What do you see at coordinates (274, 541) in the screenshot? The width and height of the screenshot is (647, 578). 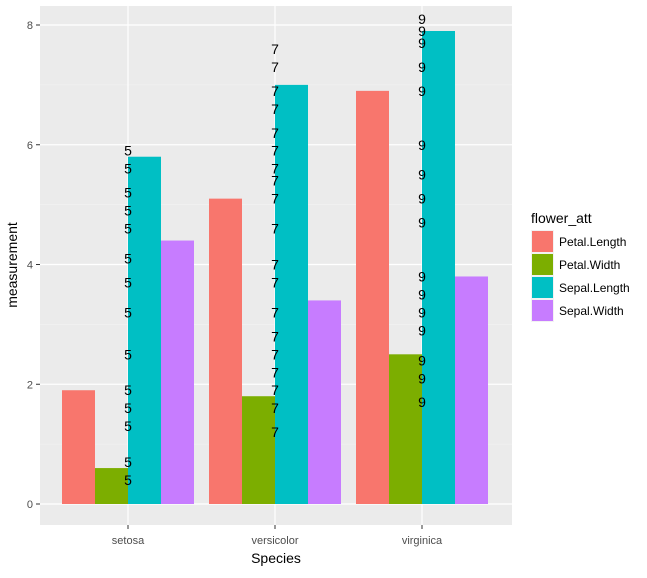 I see `x-tick-label: versicolor` at bounding box center [274, 541].